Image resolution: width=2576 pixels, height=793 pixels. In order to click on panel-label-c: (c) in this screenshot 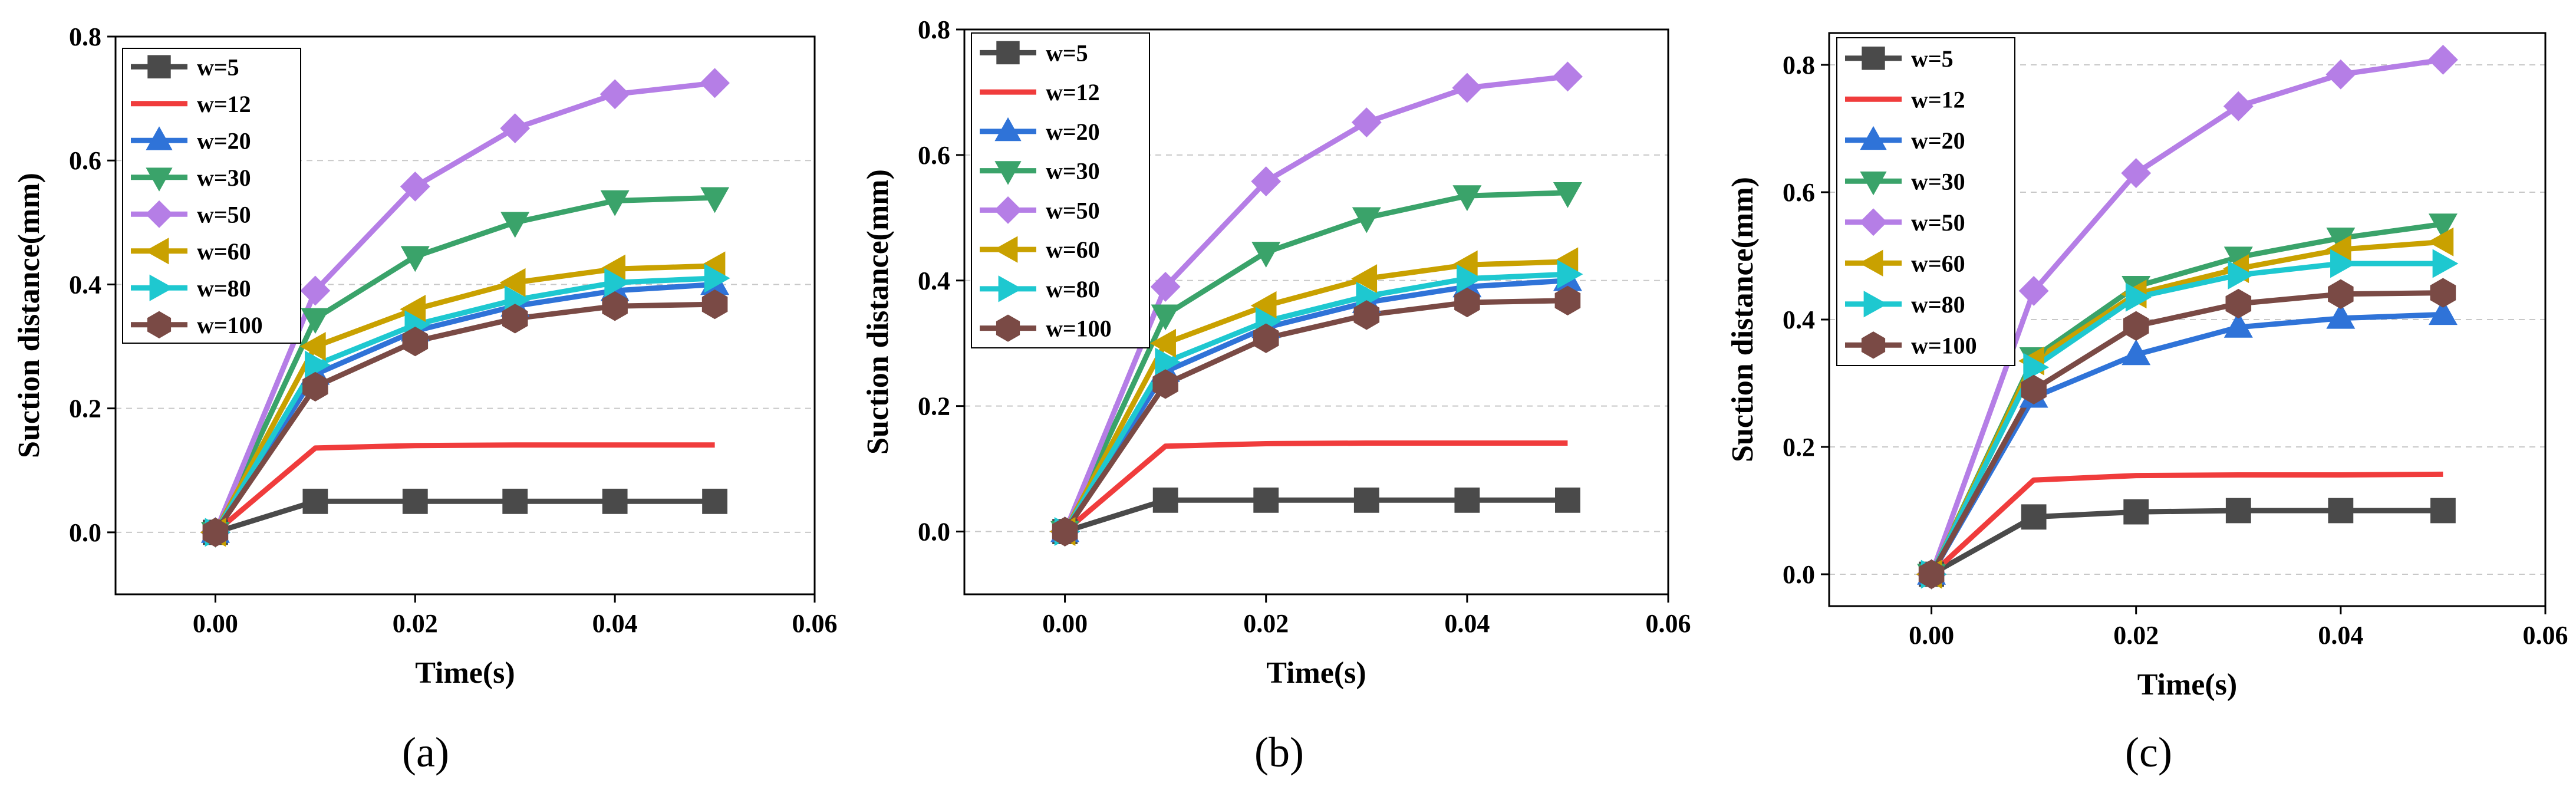, I will do `click(2148, 752)`.